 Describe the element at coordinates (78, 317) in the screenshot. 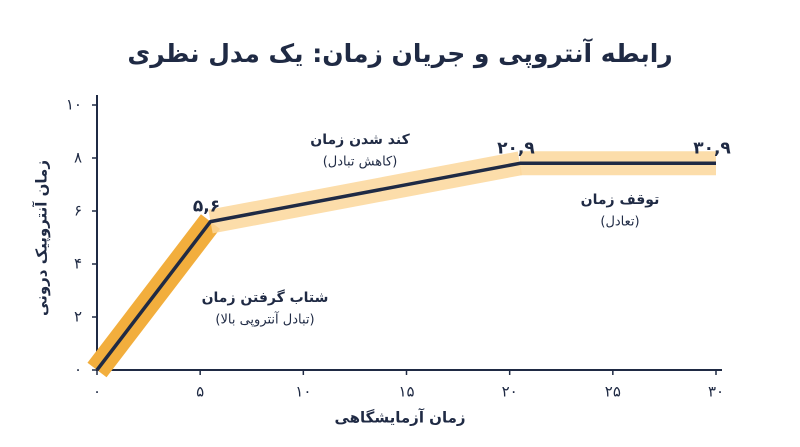

I see `y-tick-label: ۲` at that location.